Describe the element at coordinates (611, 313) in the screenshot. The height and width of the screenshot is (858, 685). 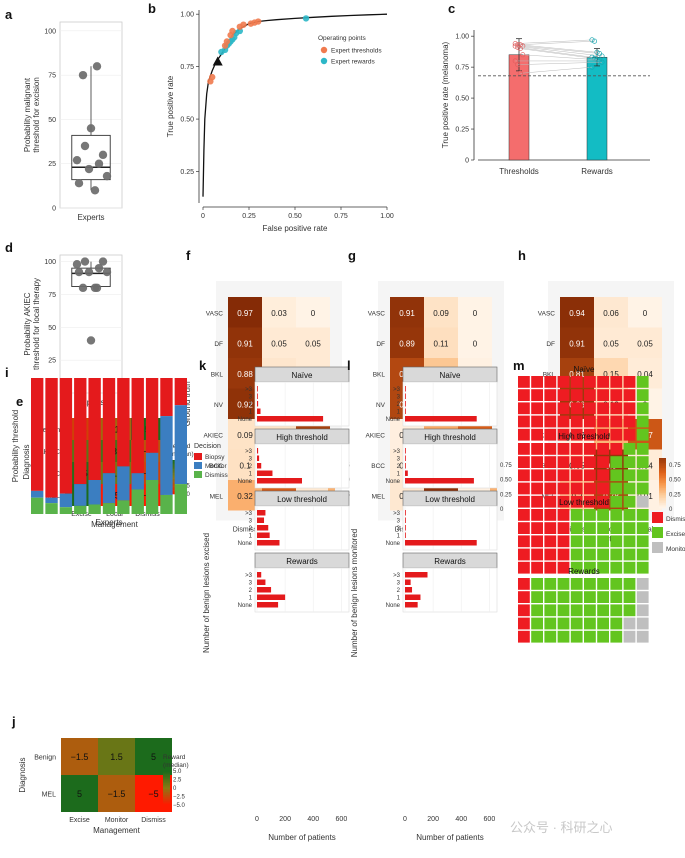
I see `cell-value: 0.06` at that location.